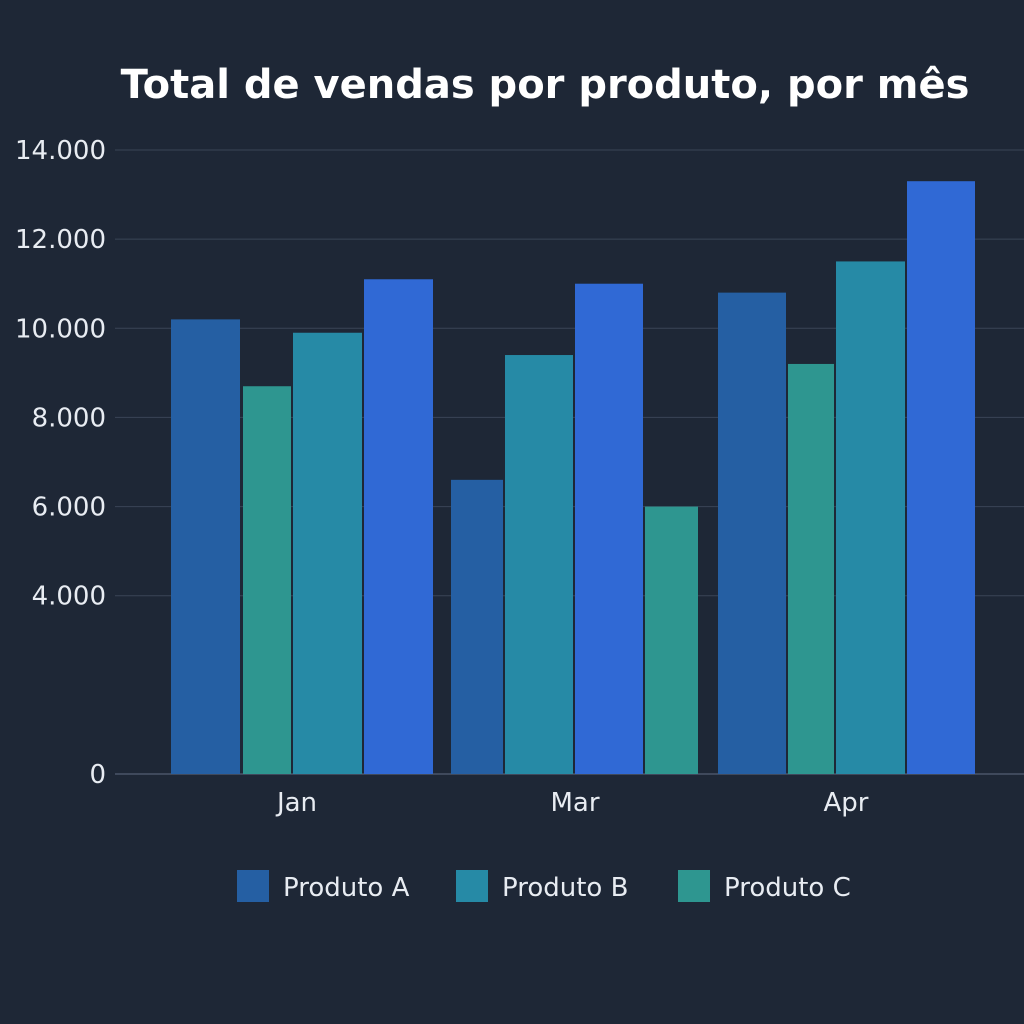 Image resolution: width=1024 pixels, height=1024 pixels. What do you see at coordinates (346, 888) in the screenshot?
I see `legend-label: Produto A` at bounding box center [346, 888].